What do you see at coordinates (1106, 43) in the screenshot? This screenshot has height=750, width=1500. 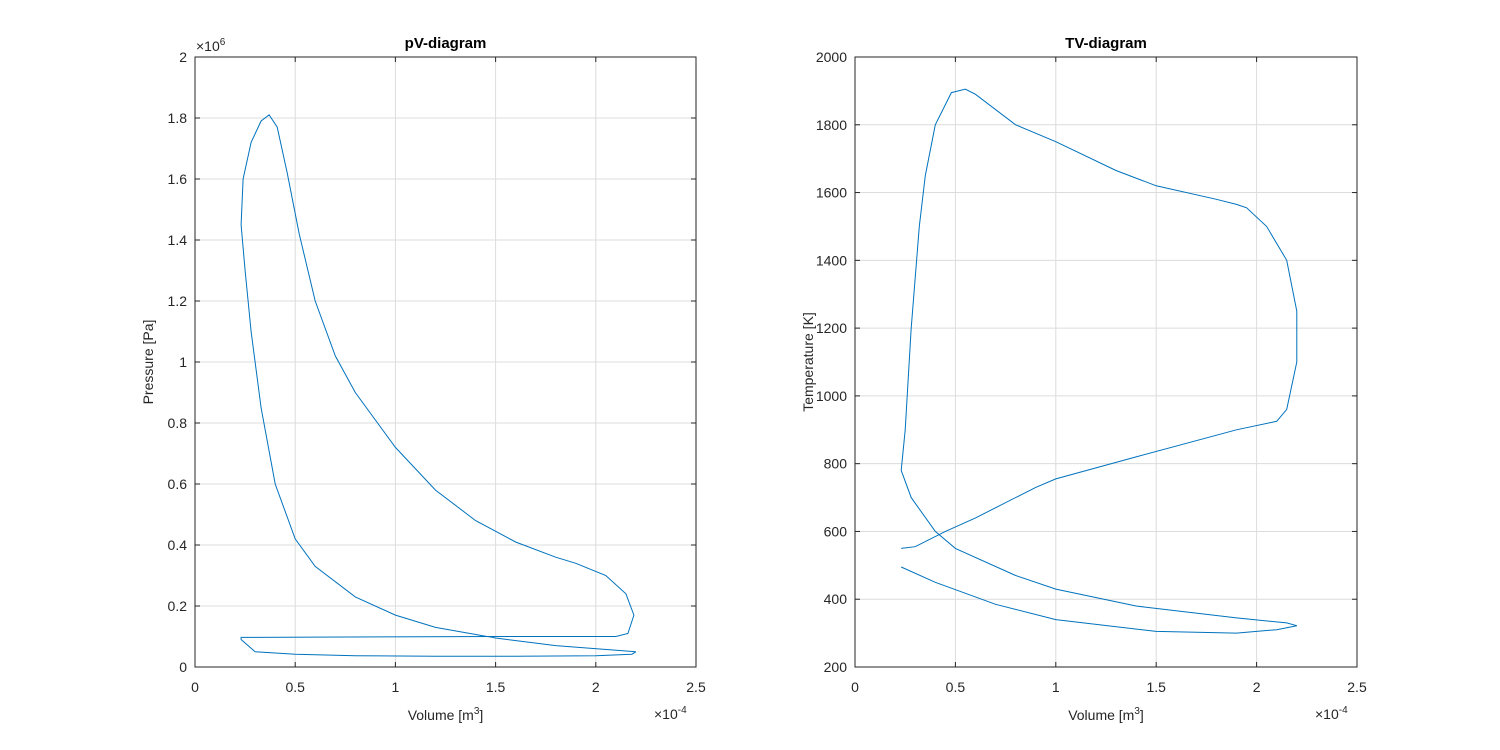 I see `chart-title: TV-diagram` at bounding box center [1106, 43].